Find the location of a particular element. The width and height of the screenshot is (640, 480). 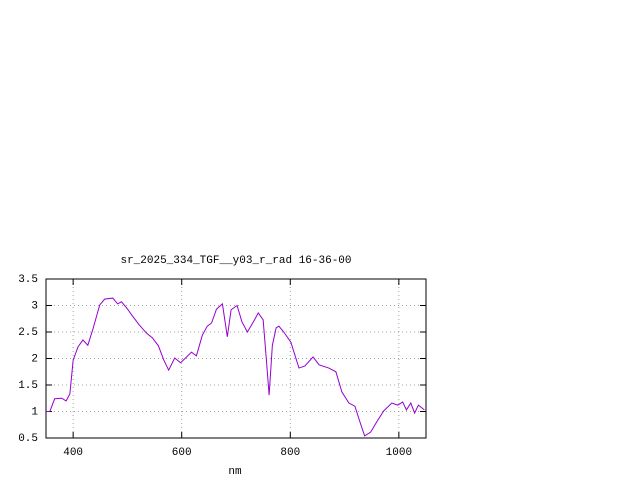

x-tick-label: 800 is located at coordinates (290, 453).